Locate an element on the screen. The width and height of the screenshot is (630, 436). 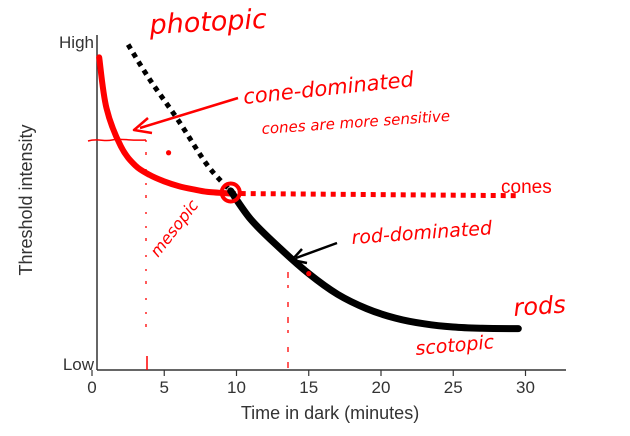
y-tick-label-high: High is located at coordinates (76, 42).